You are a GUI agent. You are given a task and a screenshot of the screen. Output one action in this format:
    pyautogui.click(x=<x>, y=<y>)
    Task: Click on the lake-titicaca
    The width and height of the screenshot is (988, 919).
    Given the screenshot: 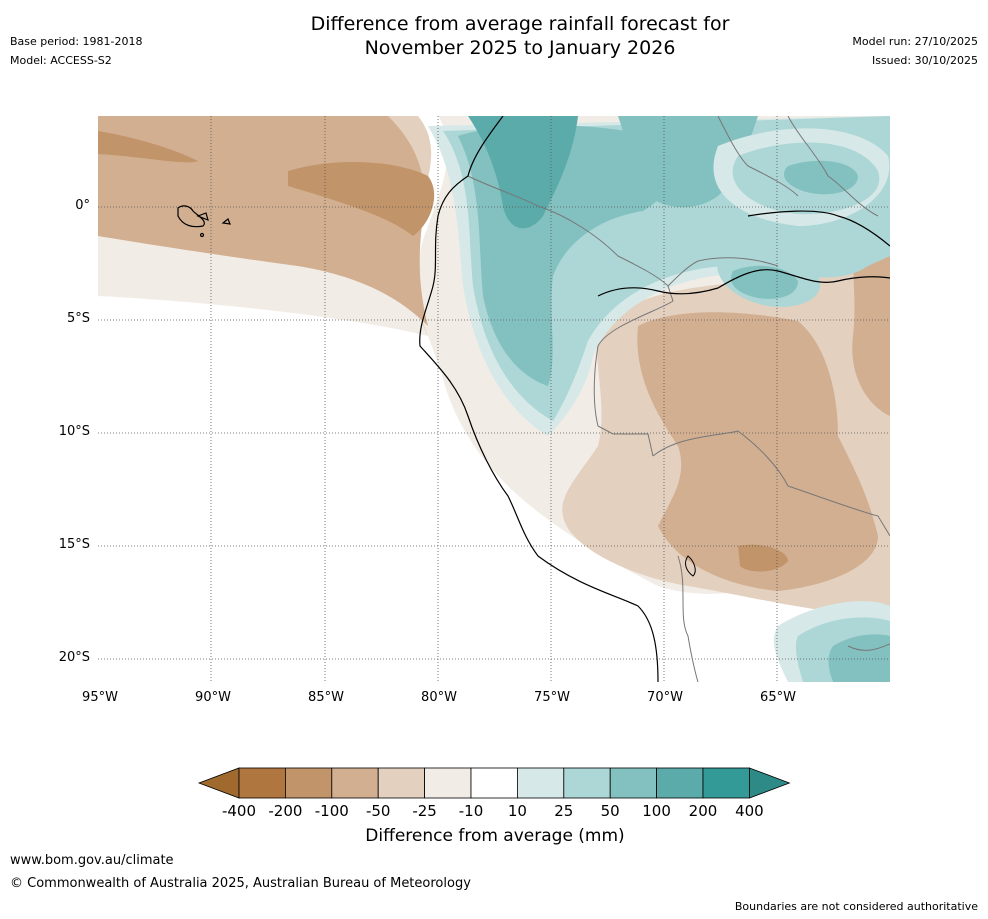 What is the action you would take?
    pyautogui.click(x=690, y=566)
    